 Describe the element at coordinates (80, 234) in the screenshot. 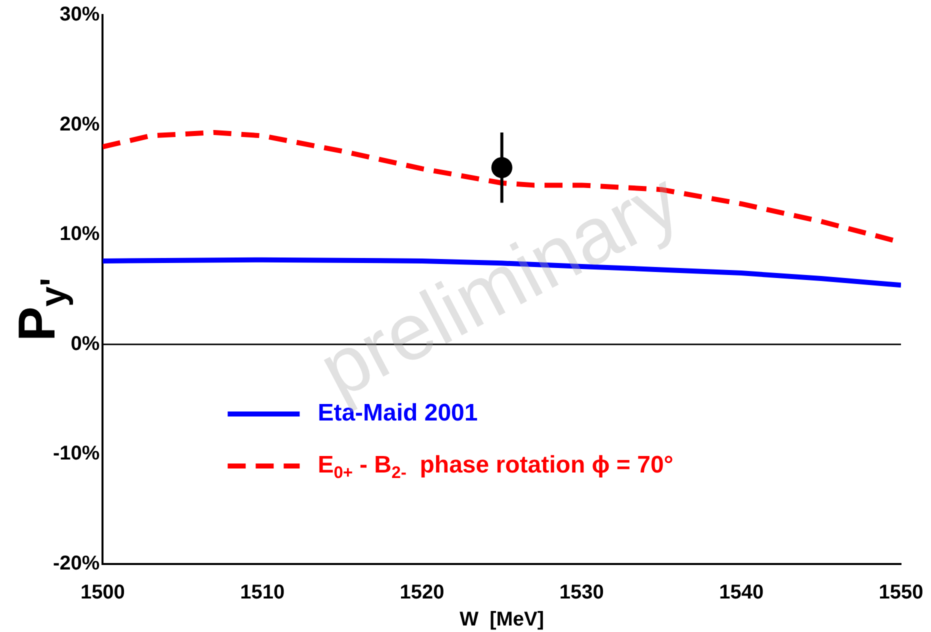

I see `y-tick-label: 10%` at that location.